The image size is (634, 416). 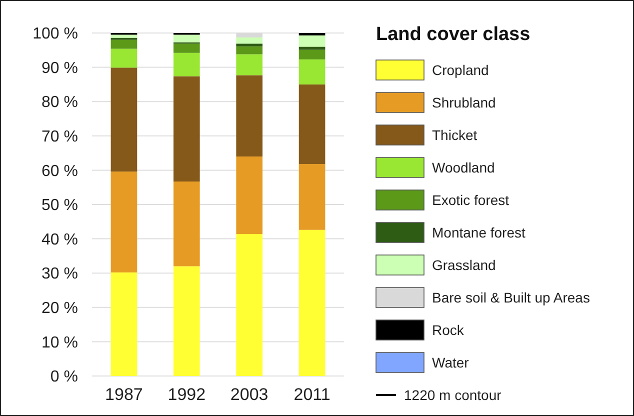 I want to click on y-tick-label: 70 %, so click(x=60, y=137).